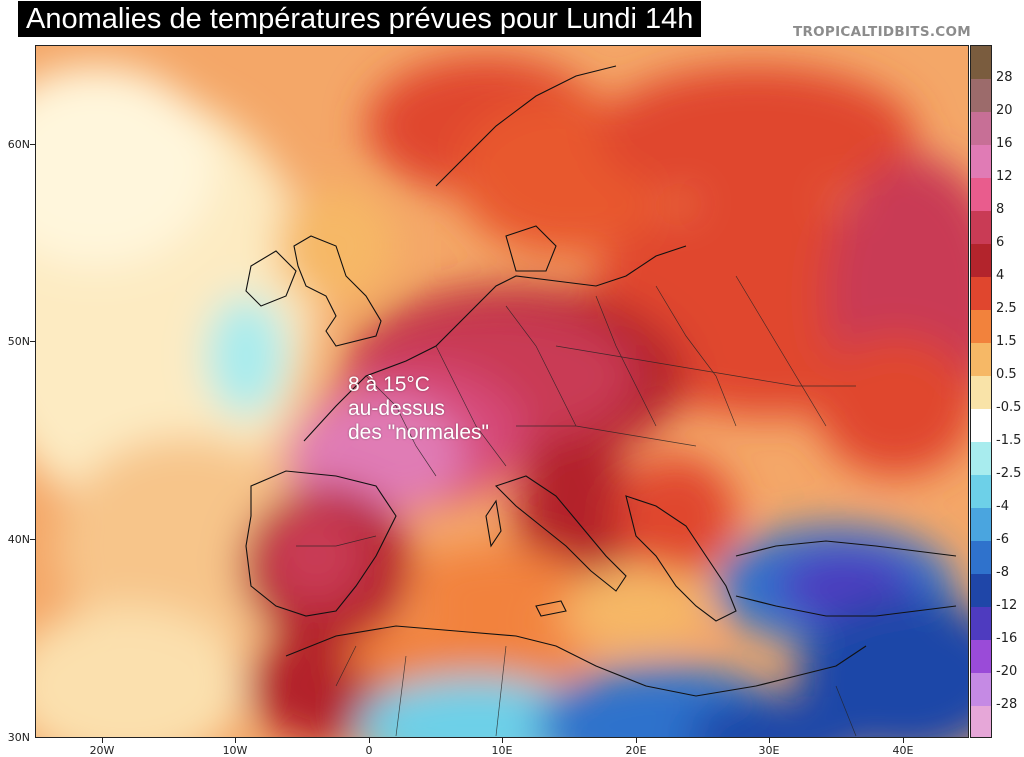 Image resolution: width=1024 pixels, height=757 pixels. I want to click on colorbar-tick-label: 4, so click(1000, 275).